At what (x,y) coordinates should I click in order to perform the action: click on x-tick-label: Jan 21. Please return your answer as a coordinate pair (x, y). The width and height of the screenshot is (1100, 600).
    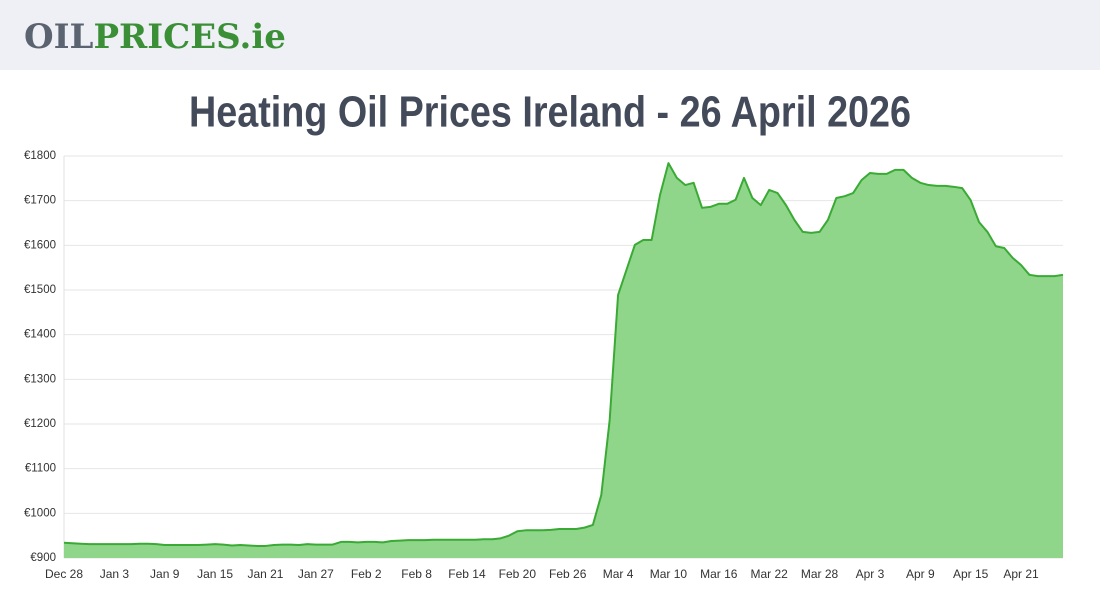
    Looking at the image, I should click on (265, 574).